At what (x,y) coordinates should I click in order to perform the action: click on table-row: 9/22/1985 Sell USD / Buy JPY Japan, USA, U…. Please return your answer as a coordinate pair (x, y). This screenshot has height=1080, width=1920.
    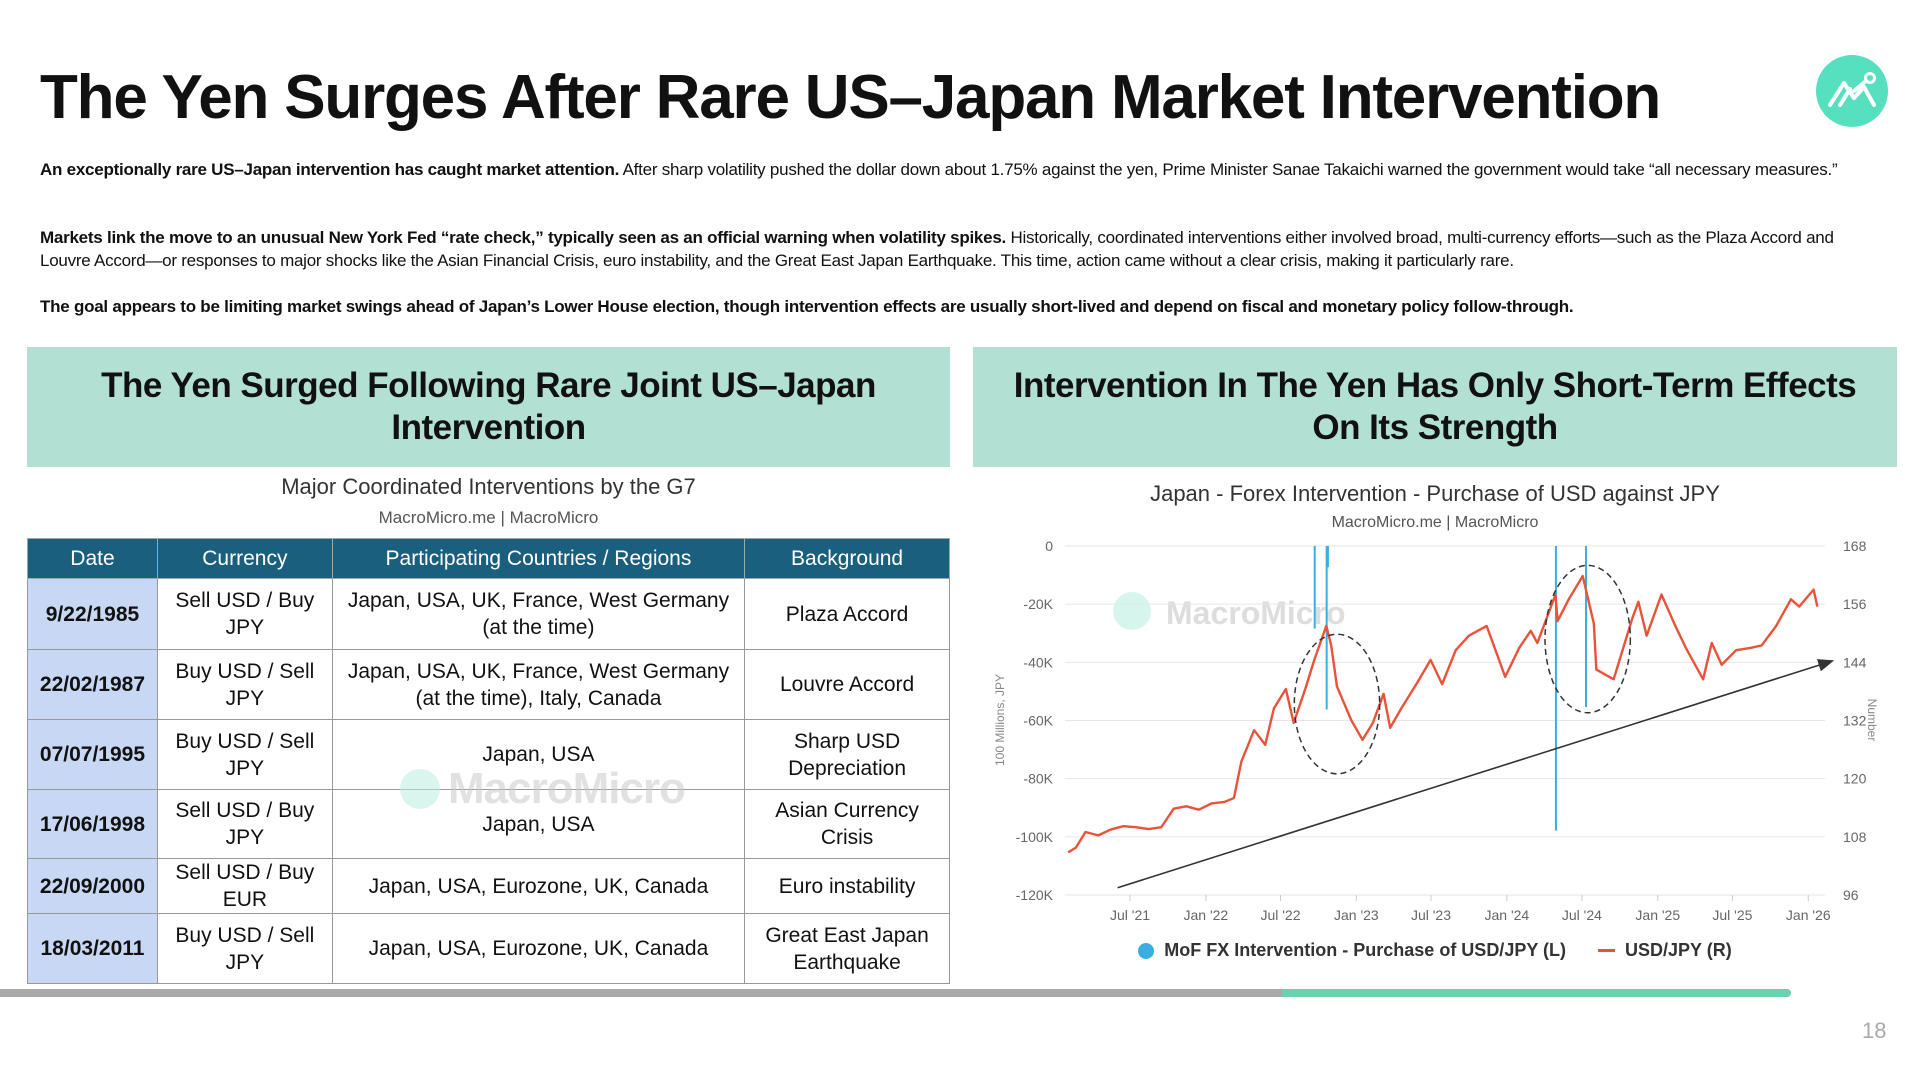
    Looking at the image, I should click on (488, 614).